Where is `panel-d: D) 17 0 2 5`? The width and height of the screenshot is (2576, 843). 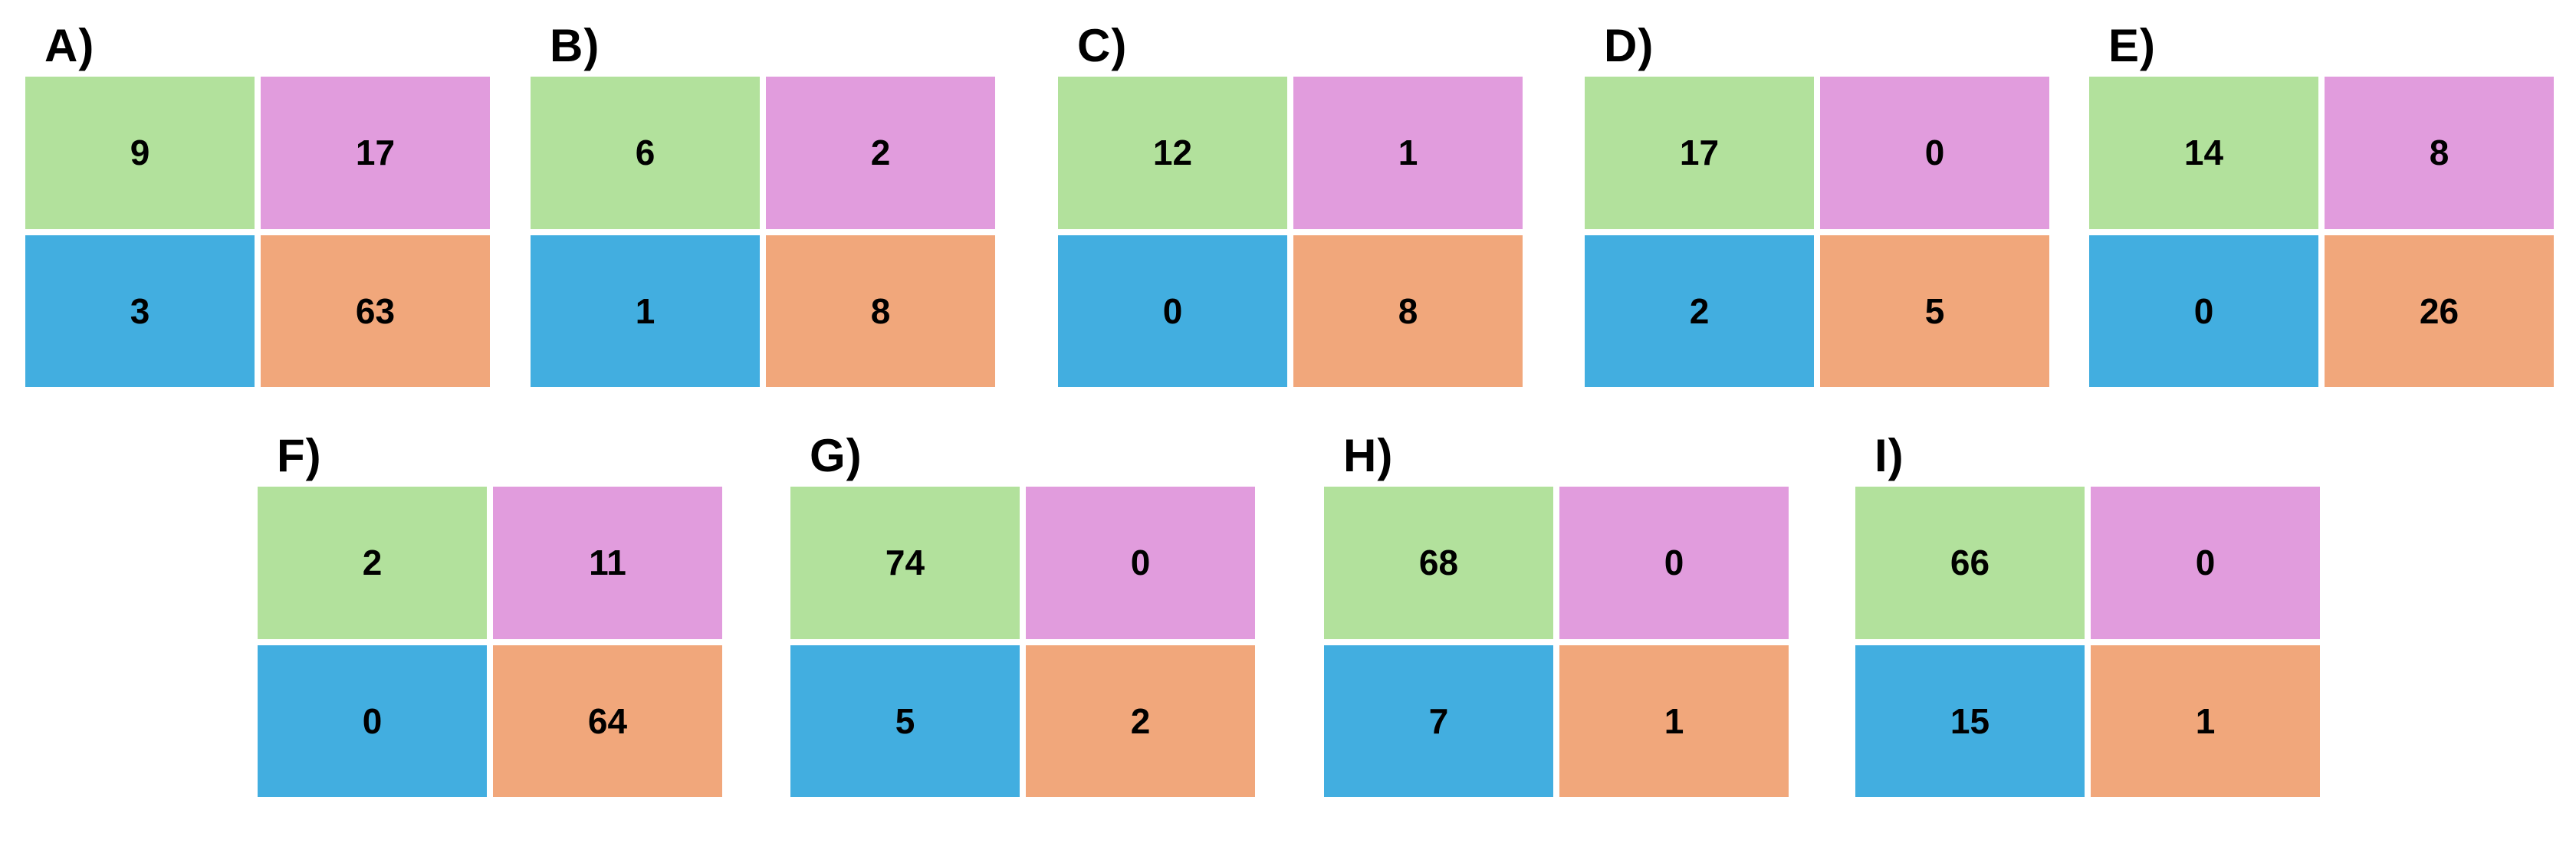 panel-d: D) 17 0 2 5 is located at coordinates (1817, 205).